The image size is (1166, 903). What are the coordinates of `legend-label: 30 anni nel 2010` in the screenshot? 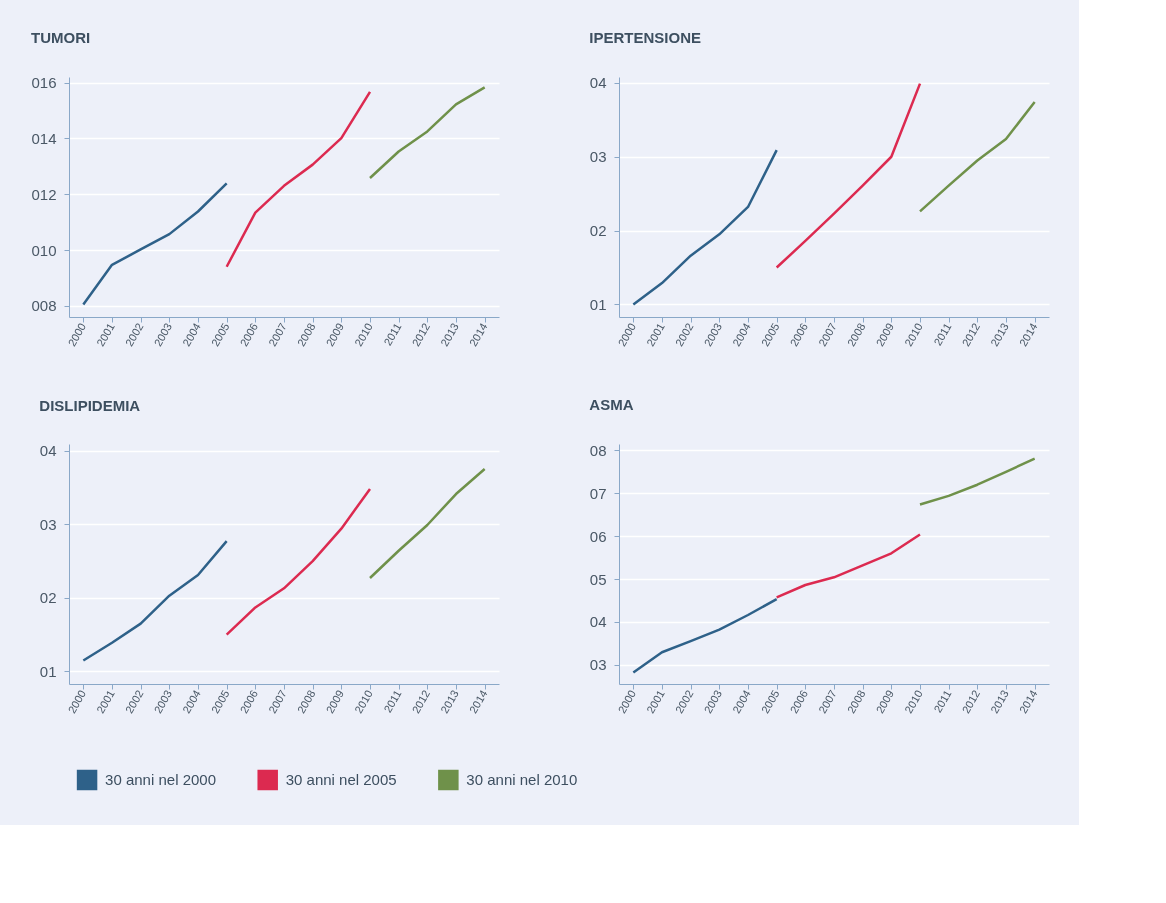 It's located at (522, 779).